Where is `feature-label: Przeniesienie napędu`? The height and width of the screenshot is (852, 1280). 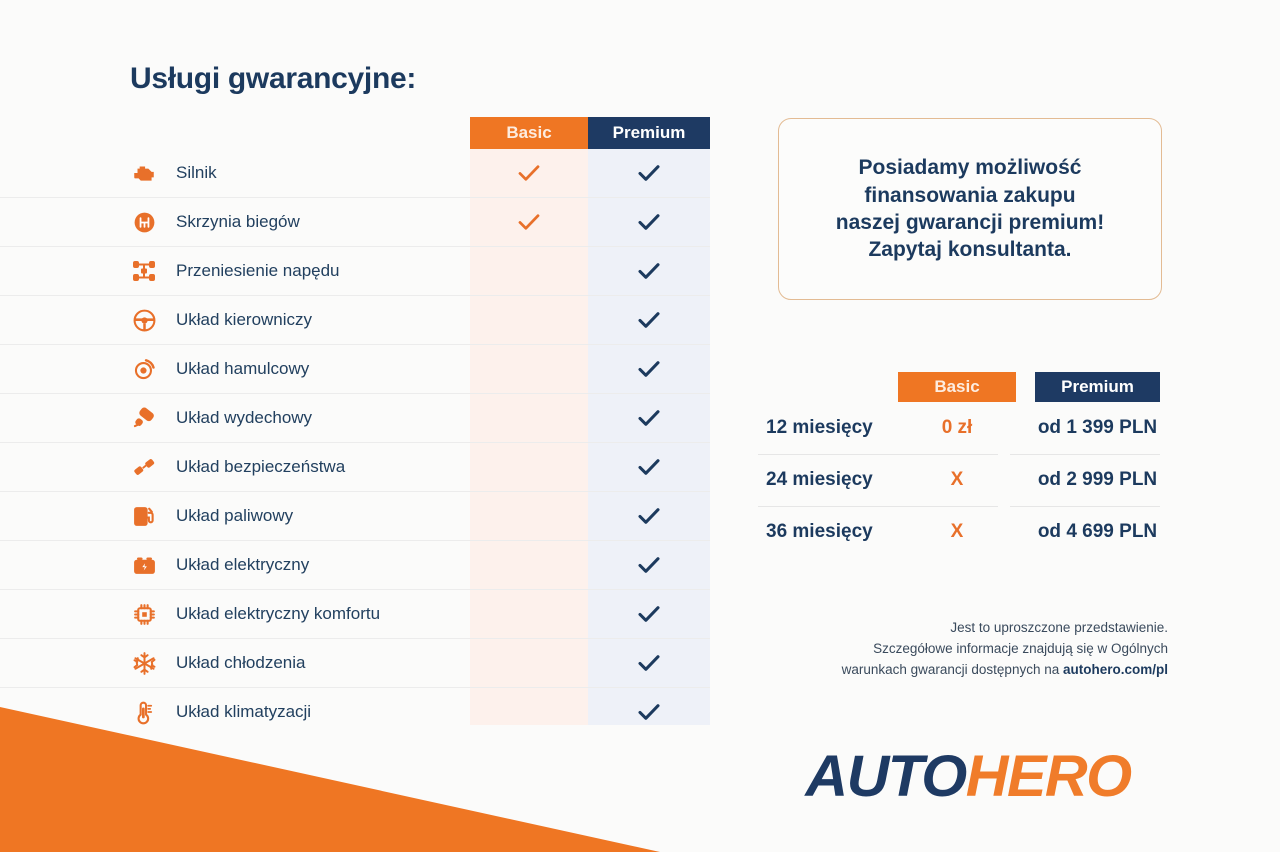
feature-label: Przeniesienie napędu is located at coordinates (258, 270).